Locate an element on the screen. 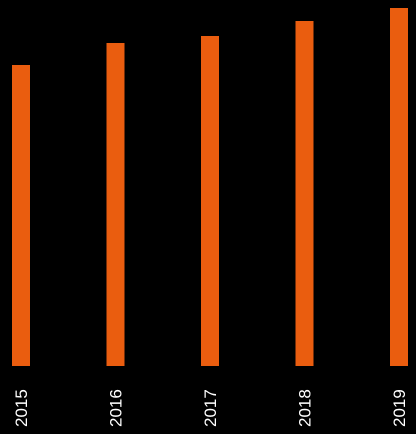  x-tick-labels: 2015 2016 2017 2018 2019 is located at coordinates (210, 408).